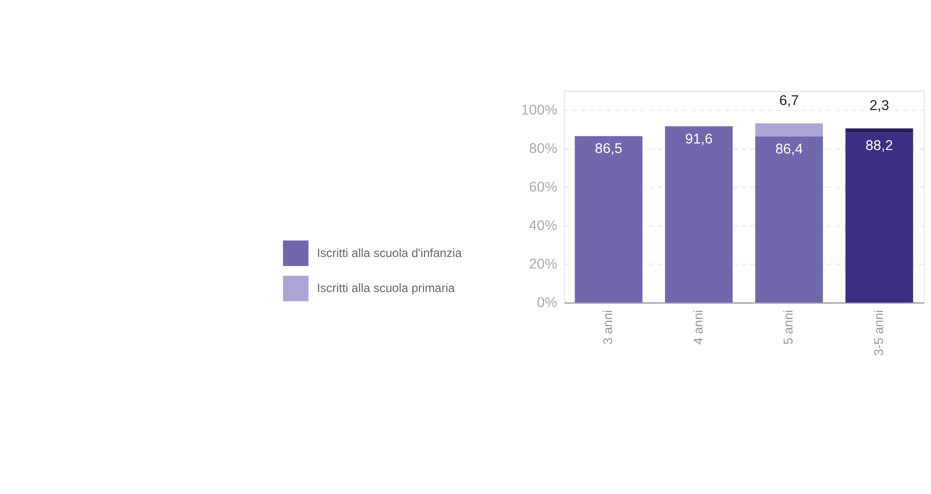  I want to click on y-tick-label: 0%, so click(547, 302).